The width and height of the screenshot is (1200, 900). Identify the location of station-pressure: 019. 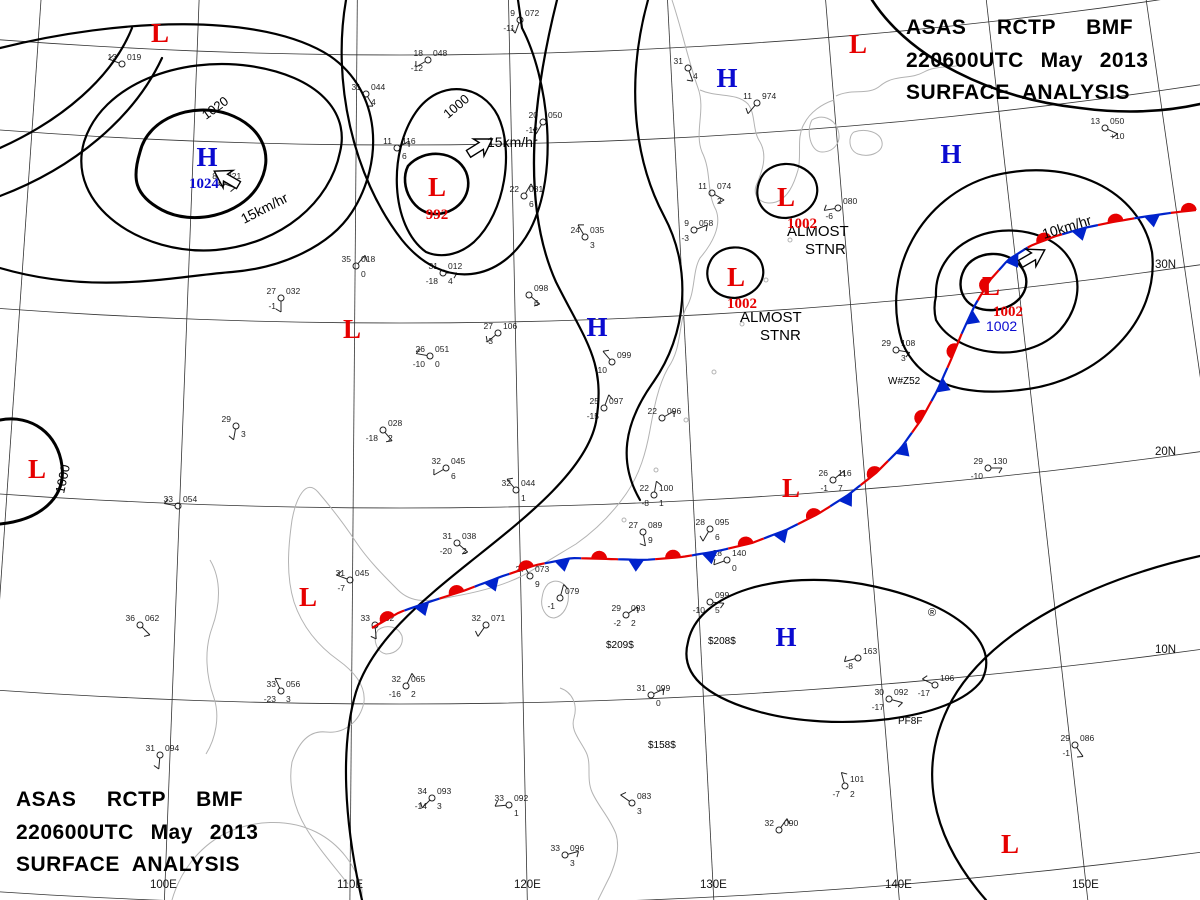
(134, 57).